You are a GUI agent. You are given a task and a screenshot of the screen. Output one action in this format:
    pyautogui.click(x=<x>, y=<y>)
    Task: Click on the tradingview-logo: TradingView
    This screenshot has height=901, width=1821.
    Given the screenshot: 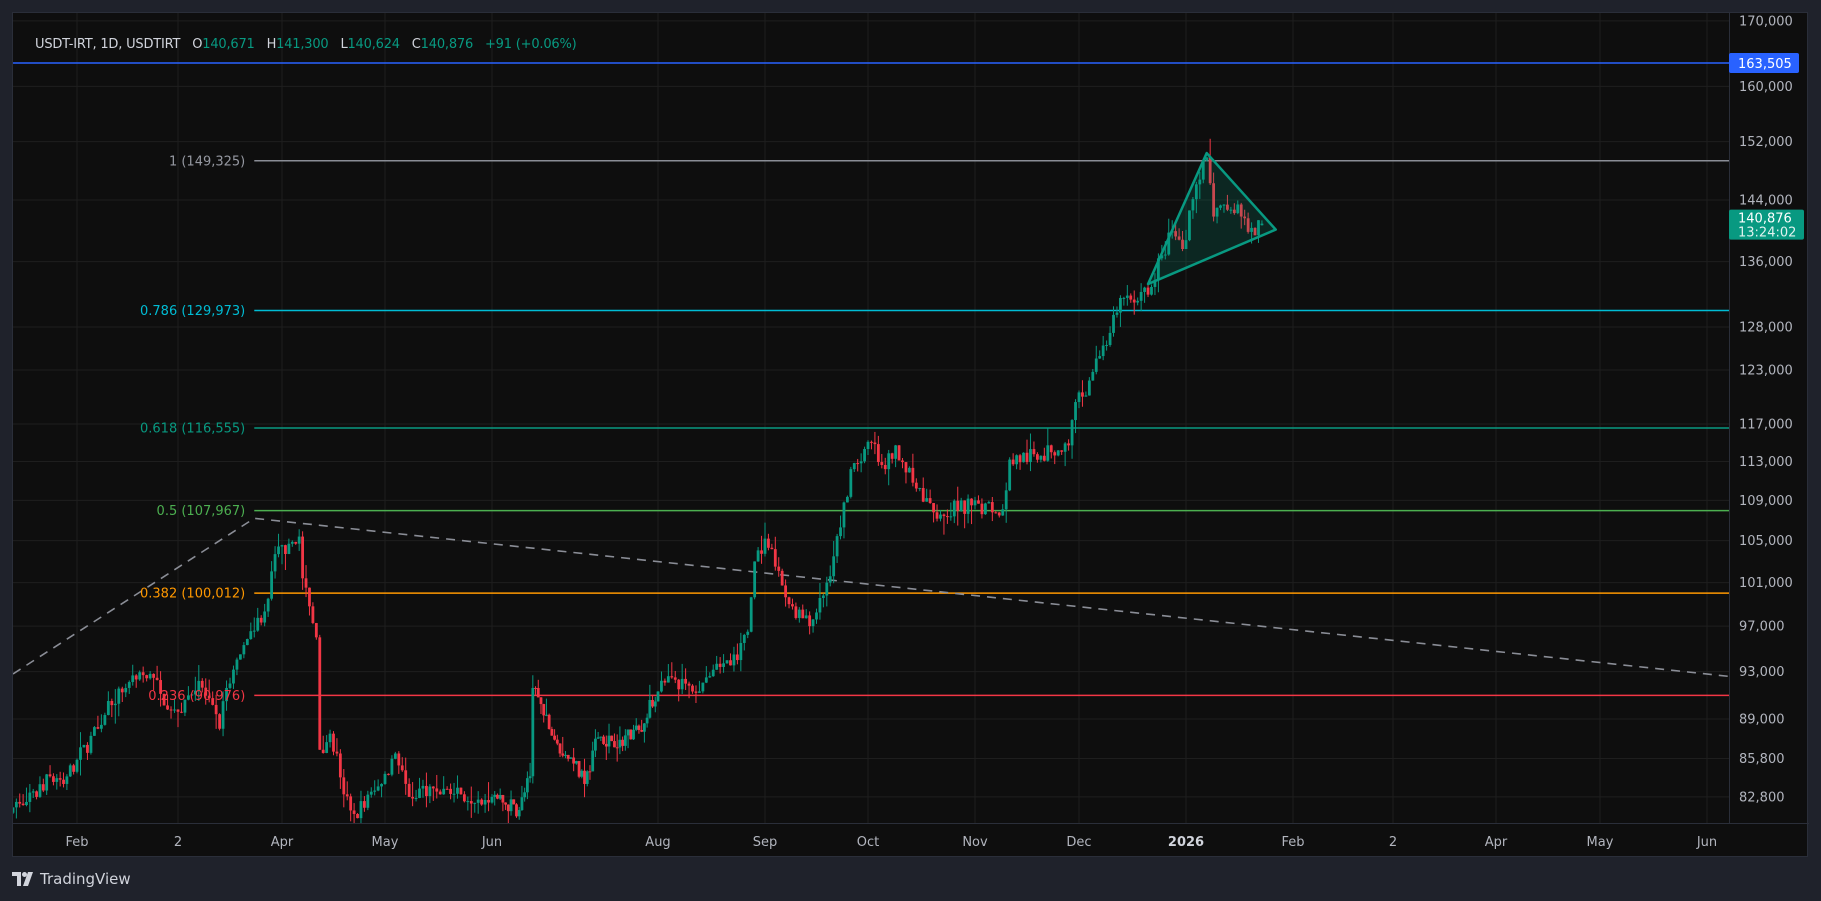 What is the action you would take?
    pyautogui.click(x=71, y=879)
    